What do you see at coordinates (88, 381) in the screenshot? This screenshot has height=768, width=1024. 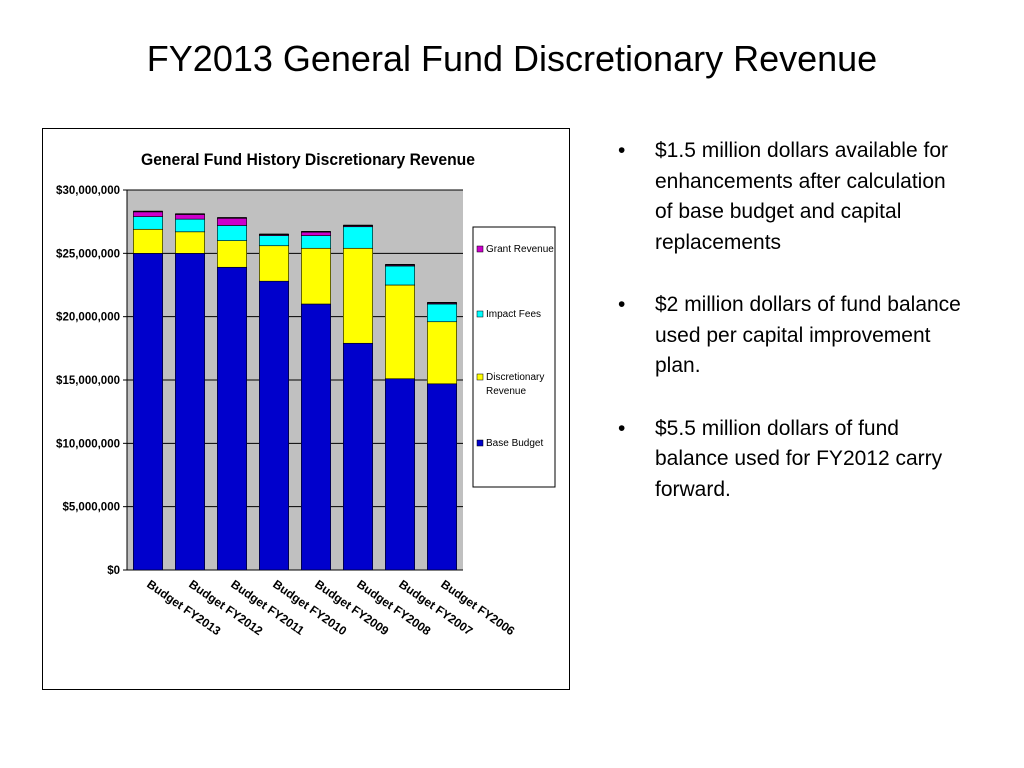 I see `y-tick-label: $15,000,000` at bounding box center [88, 381].